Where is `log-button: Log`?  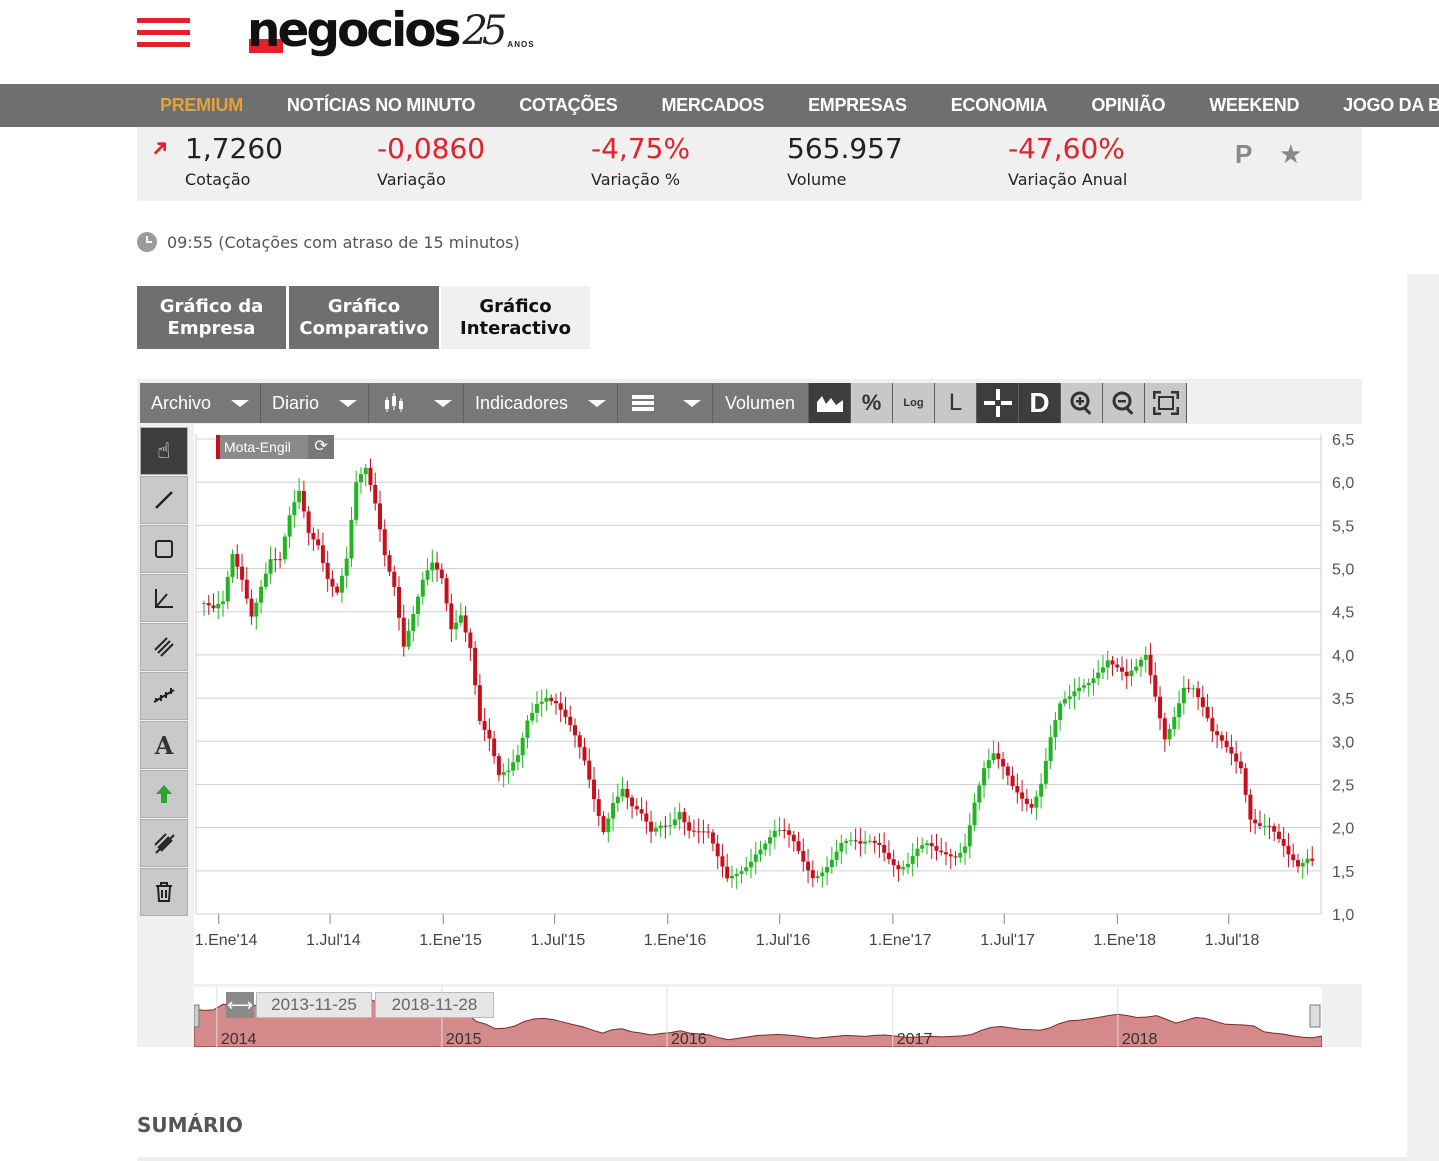 log-button: Log is located at coordinates (914, 403).